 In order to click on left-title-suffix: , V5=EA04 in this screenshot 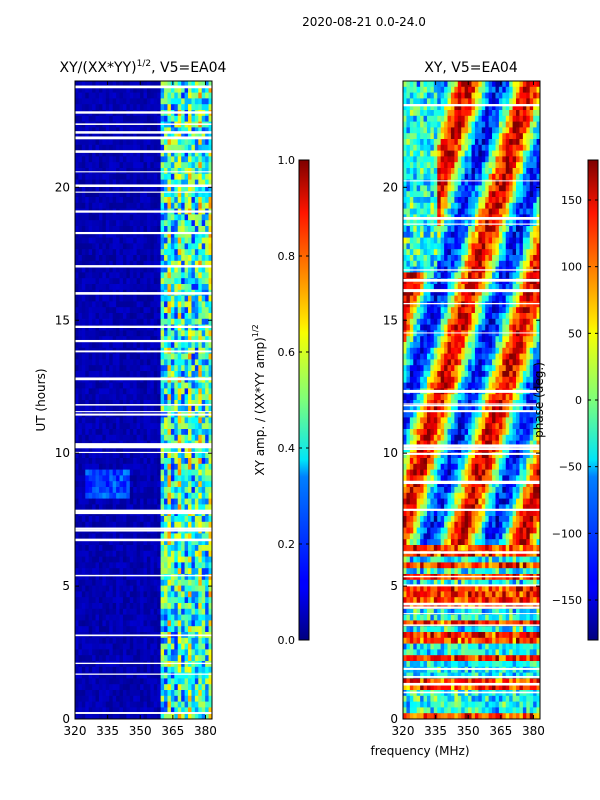, I will do `click(188, 68)`.